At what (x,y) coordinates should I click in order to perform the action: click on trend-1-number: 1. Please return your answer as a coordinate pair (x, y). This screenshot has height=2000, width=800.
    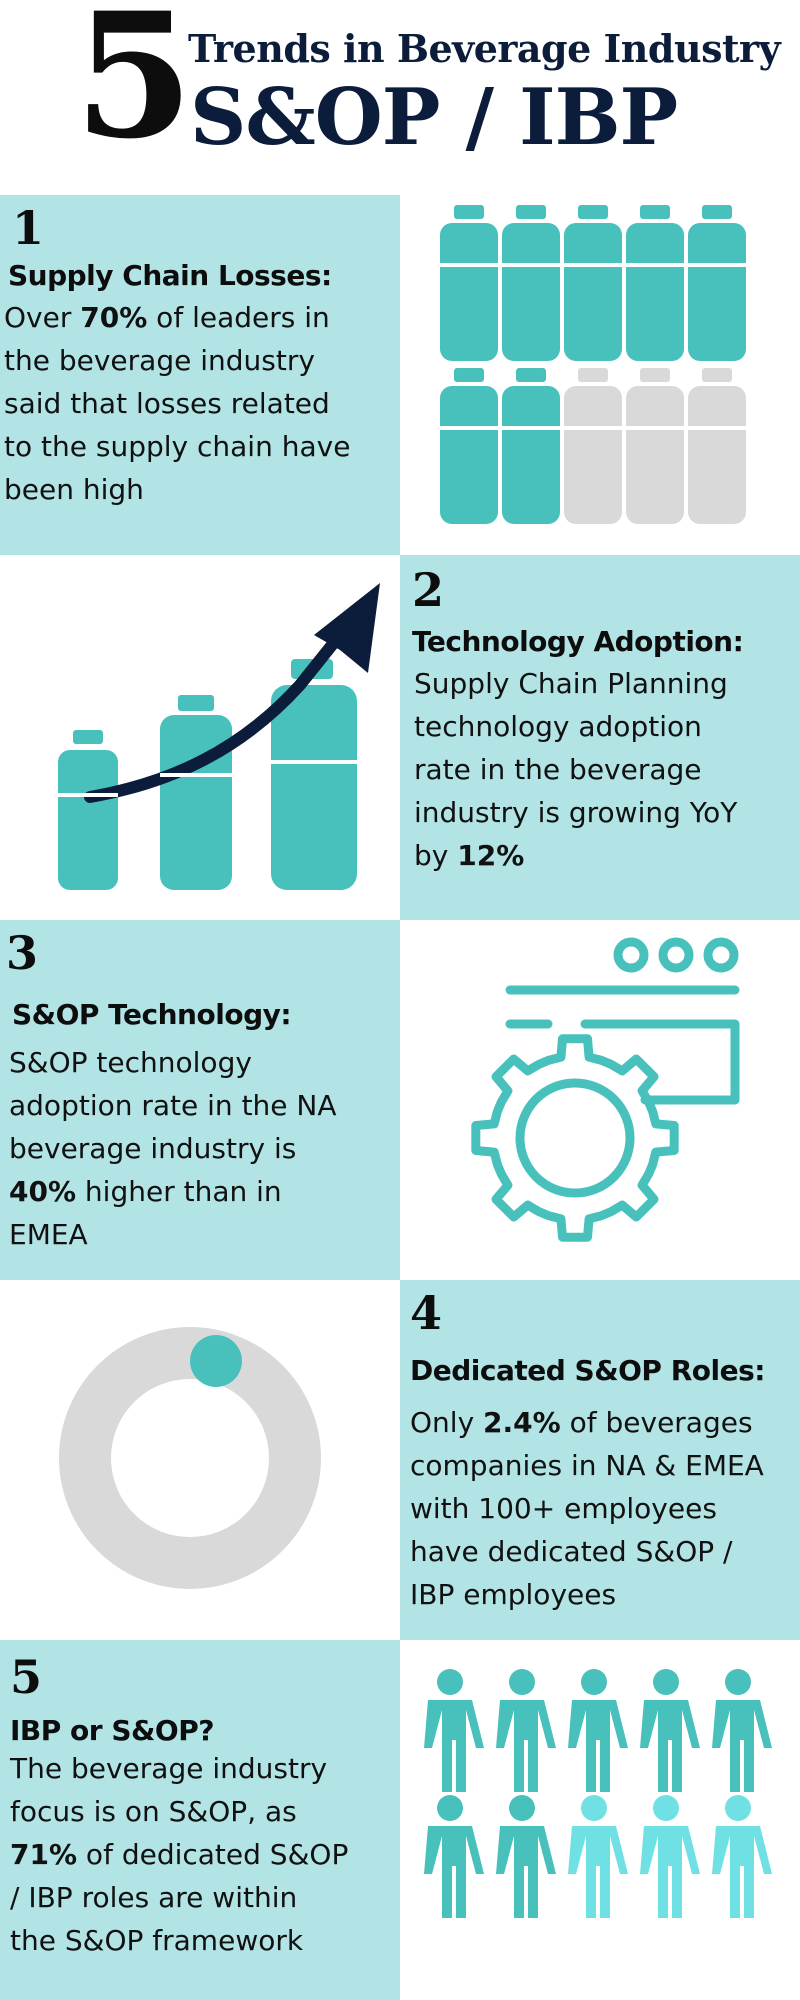
    Looking at the image, I should click on (28, 228).